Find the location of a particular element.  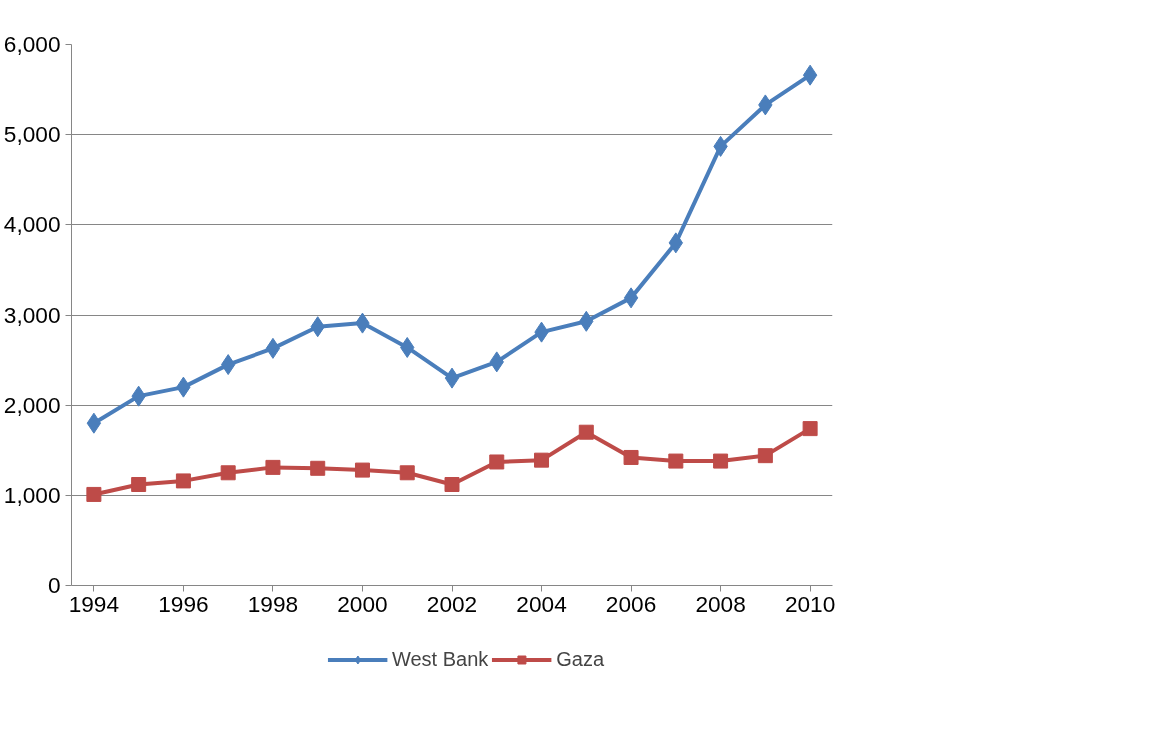

x-tick-label: 2006 is located at coordinates (631, 603).